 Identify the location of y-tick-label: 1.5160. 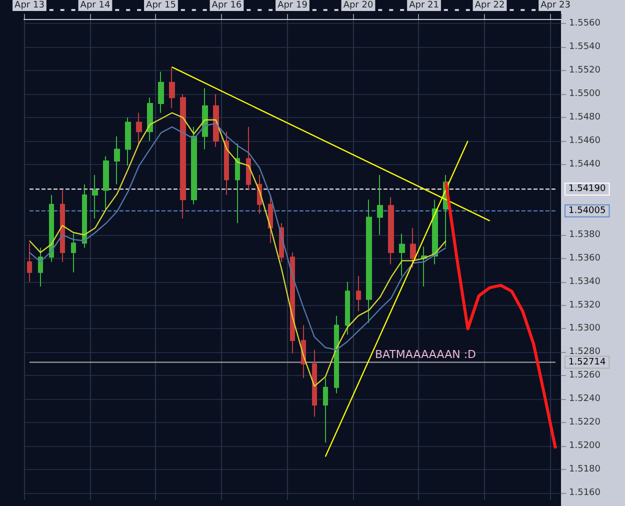
(585, 493).